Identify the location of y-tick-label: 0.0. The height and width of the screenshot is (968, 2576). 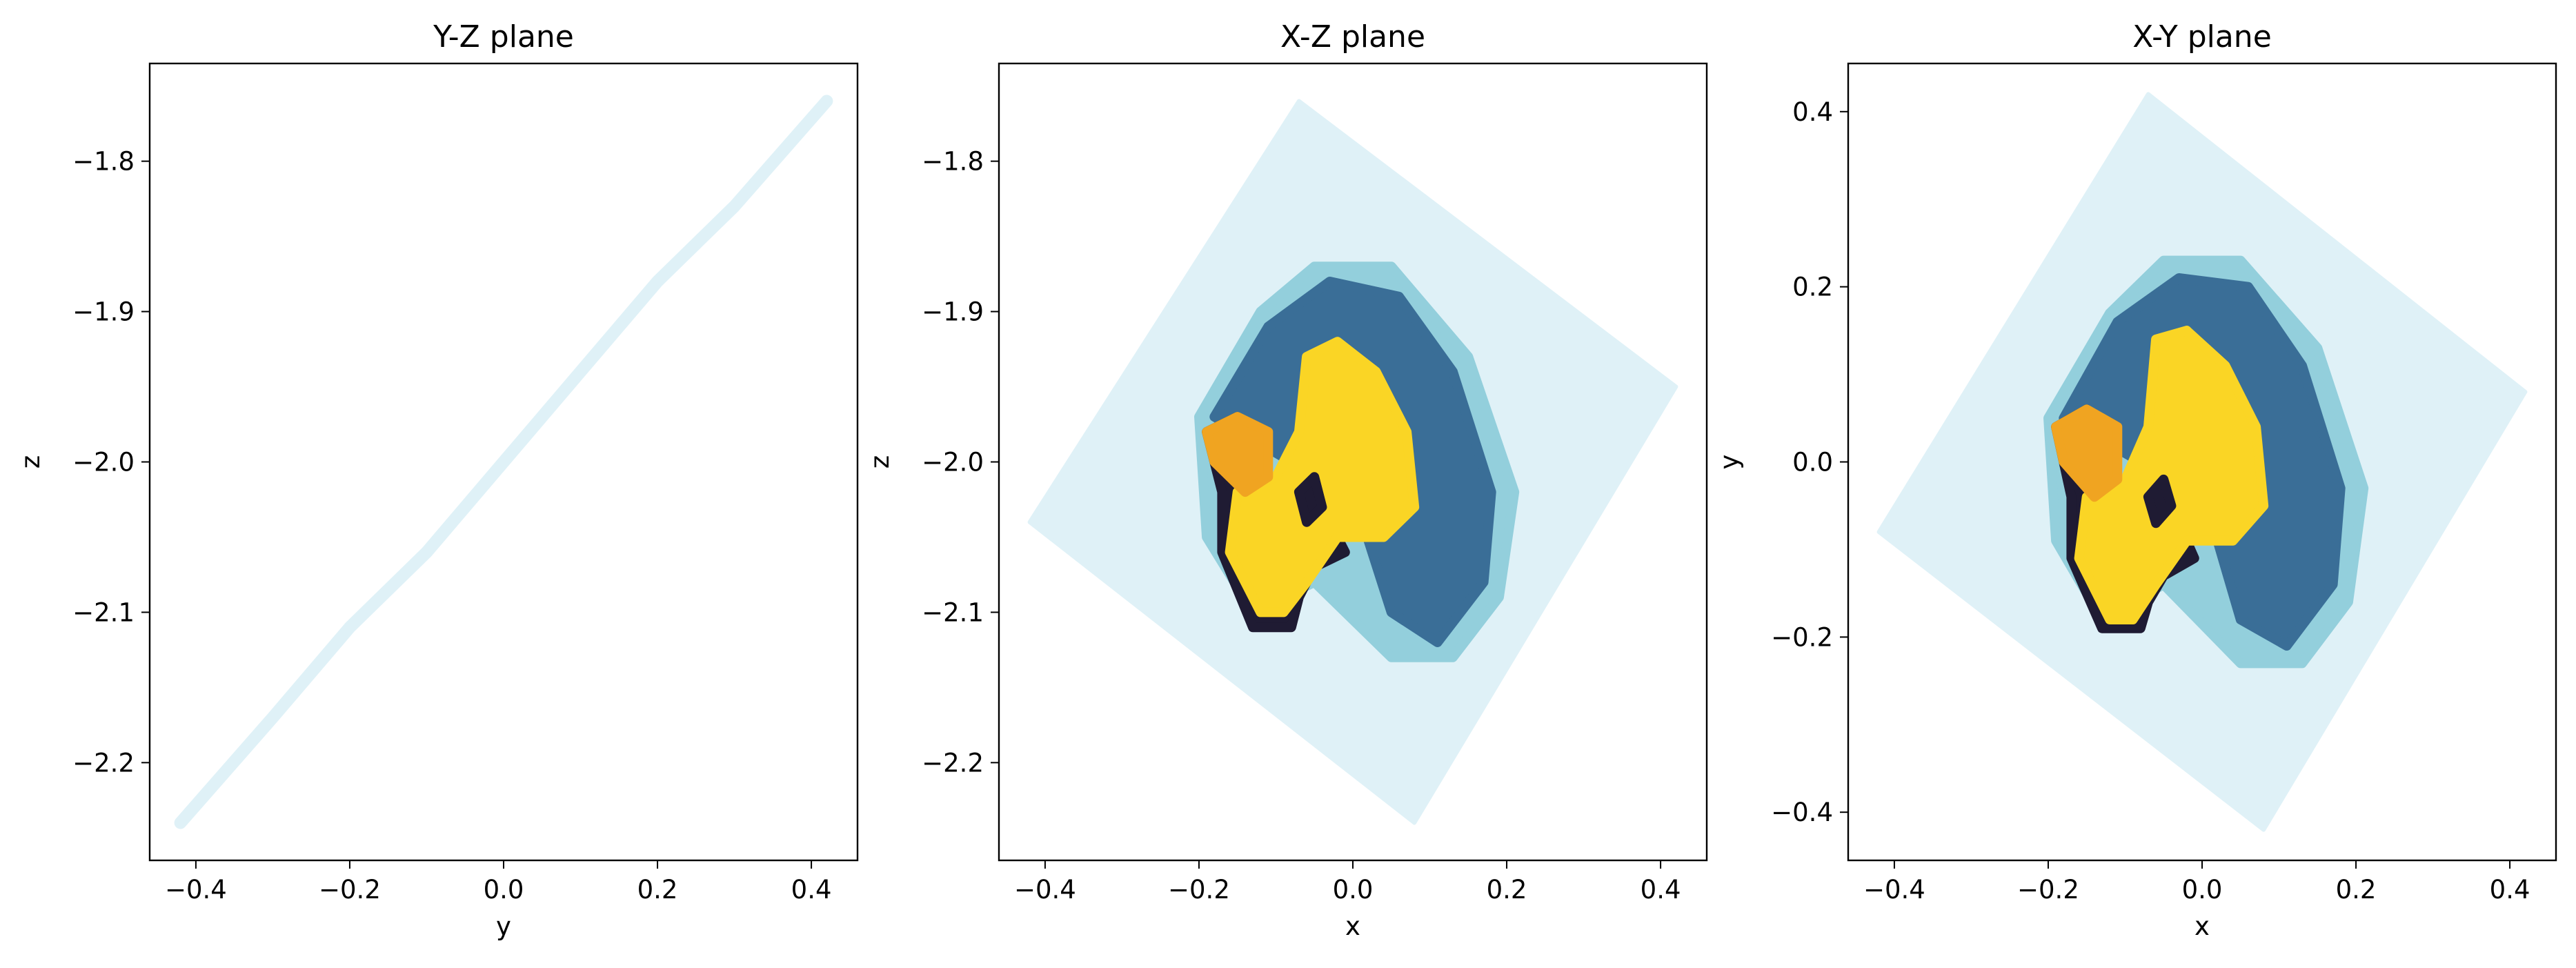
(1812, 463).